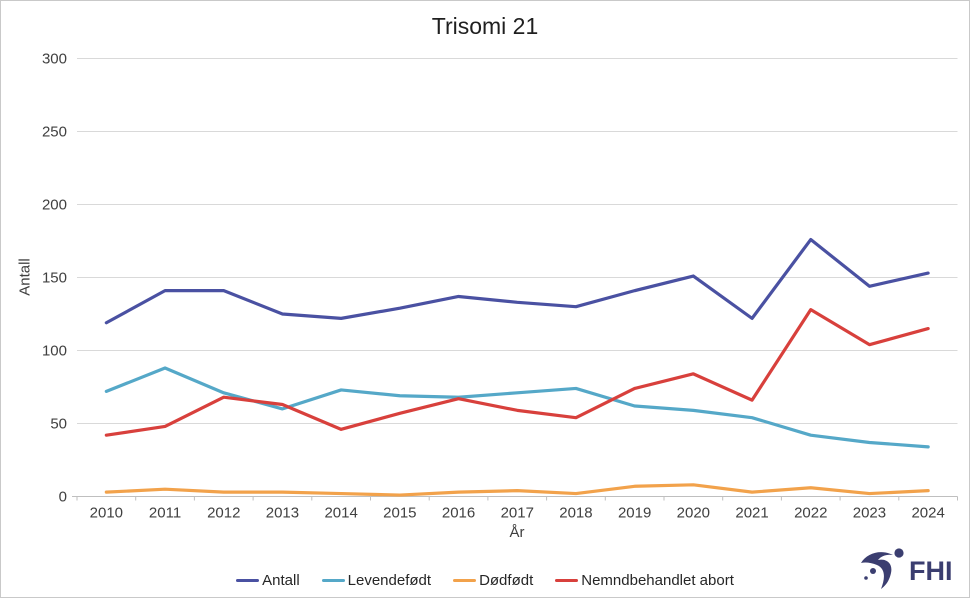 The width and height of the screenshot is (970, 598). I want to click on y-tick-label: 200, so click(54, 205).